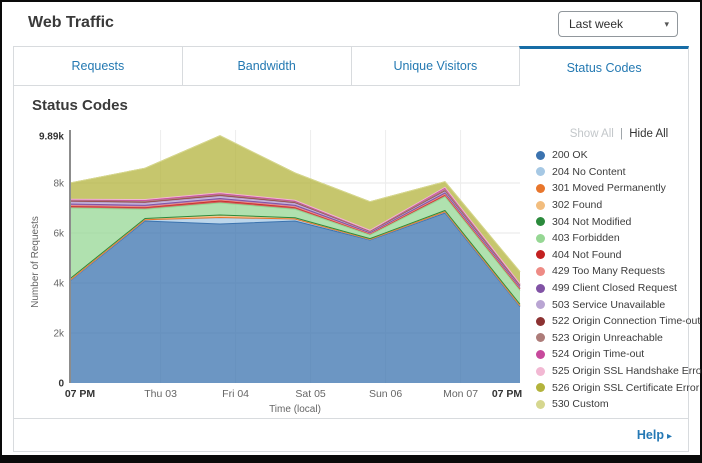 The width and height of the screenshot is (702, 463). Describe the element at coordinates (614, 288) in the screenshot. I see `legend-label: 499 Client Closed Request` at that location.